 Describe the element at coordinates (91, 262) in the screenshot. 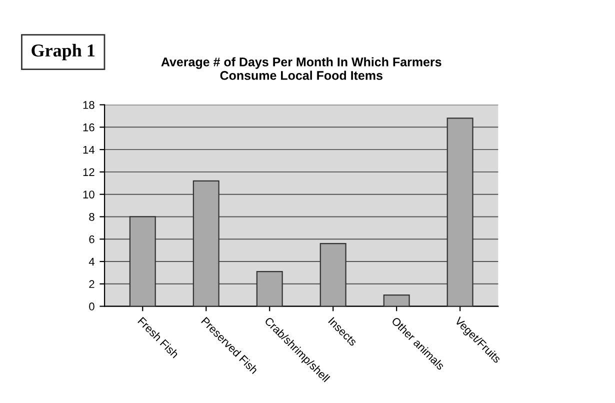

I see `y-tick-label: 4` at that location.